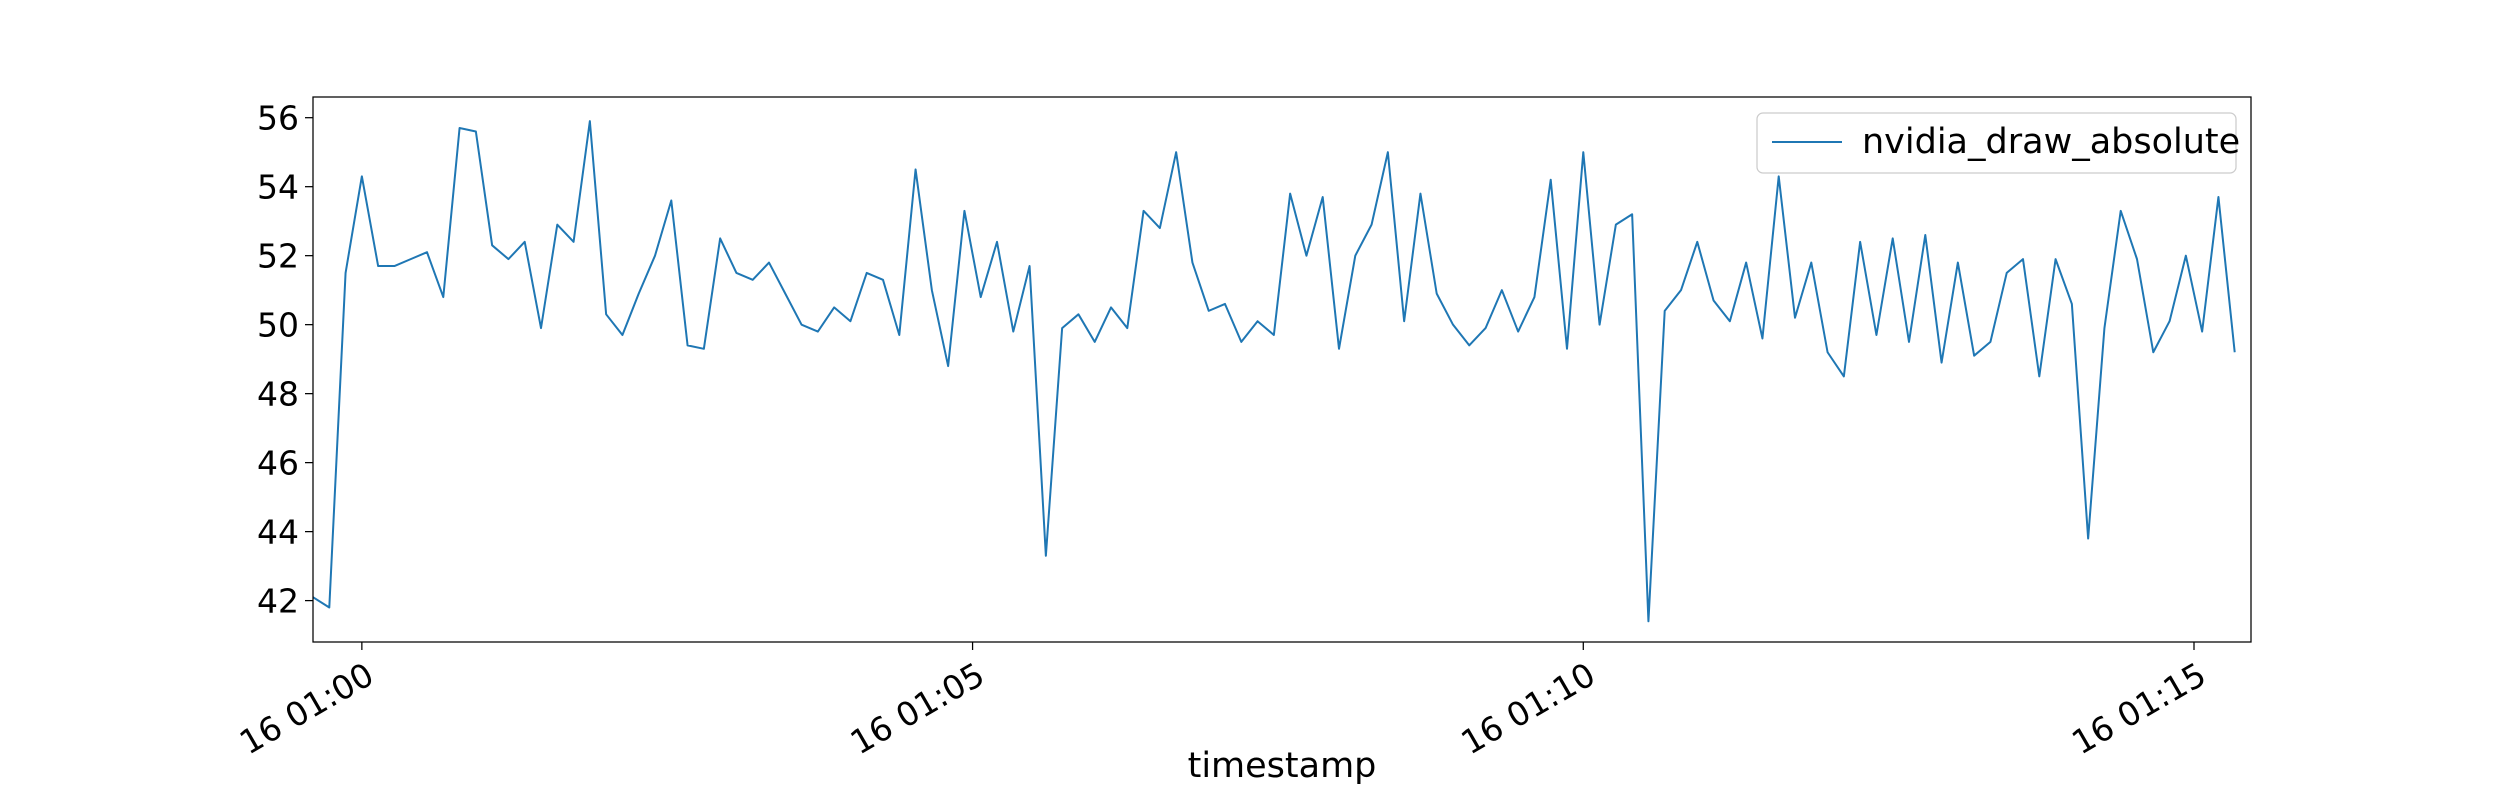 This screenshot has height=800, width=2500. Describe the element at coordinates (278, 463) in the screenshot. I see `y-tick-label: 46` at that location.